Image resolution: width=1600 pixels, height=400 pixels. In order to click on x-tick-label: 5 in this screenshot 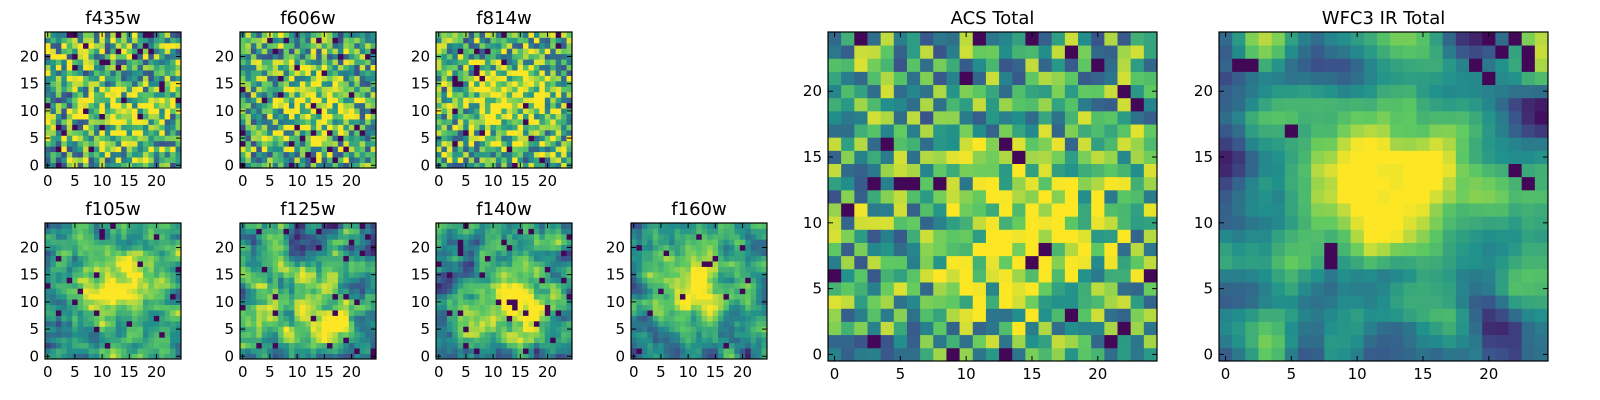, I will do `click(75, 372)`.